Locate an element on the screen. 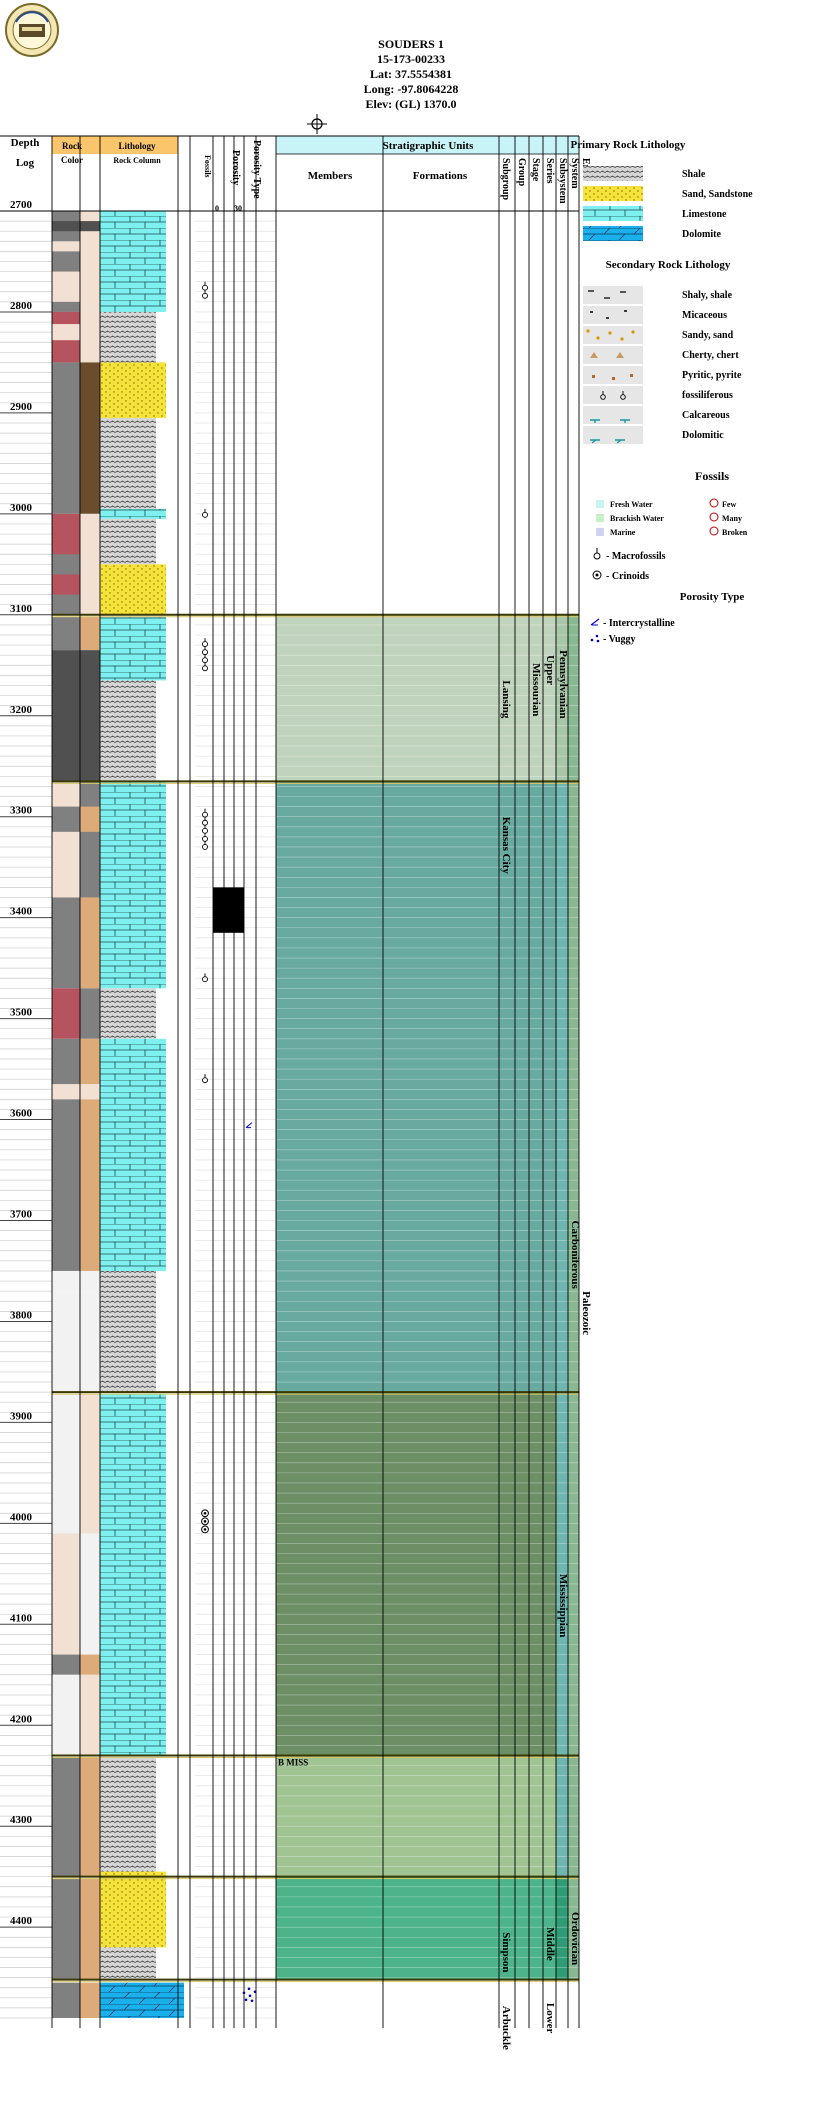 The width and height of the screenshot is (822, 2120). lithology-track is located at coordinates (142, 1115).